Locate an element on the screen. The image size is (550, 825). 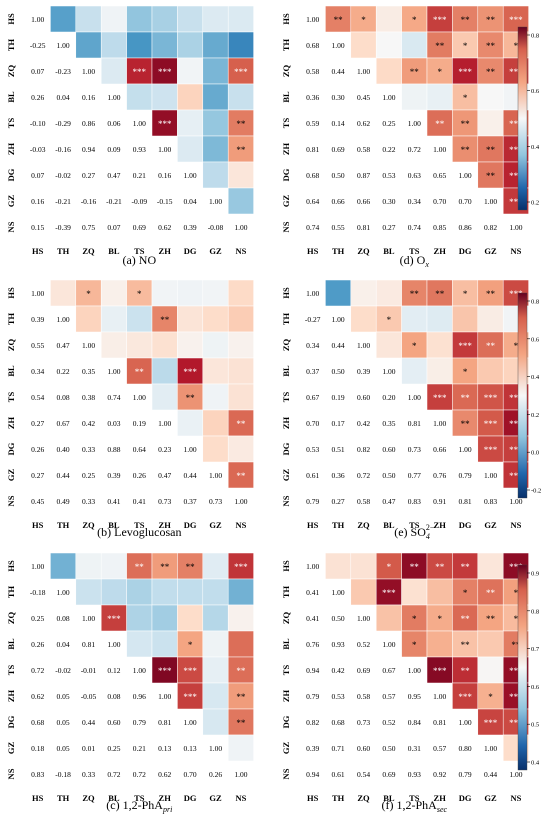
cell-value-3-3: 1.00 is located at coordinates (388, 97).